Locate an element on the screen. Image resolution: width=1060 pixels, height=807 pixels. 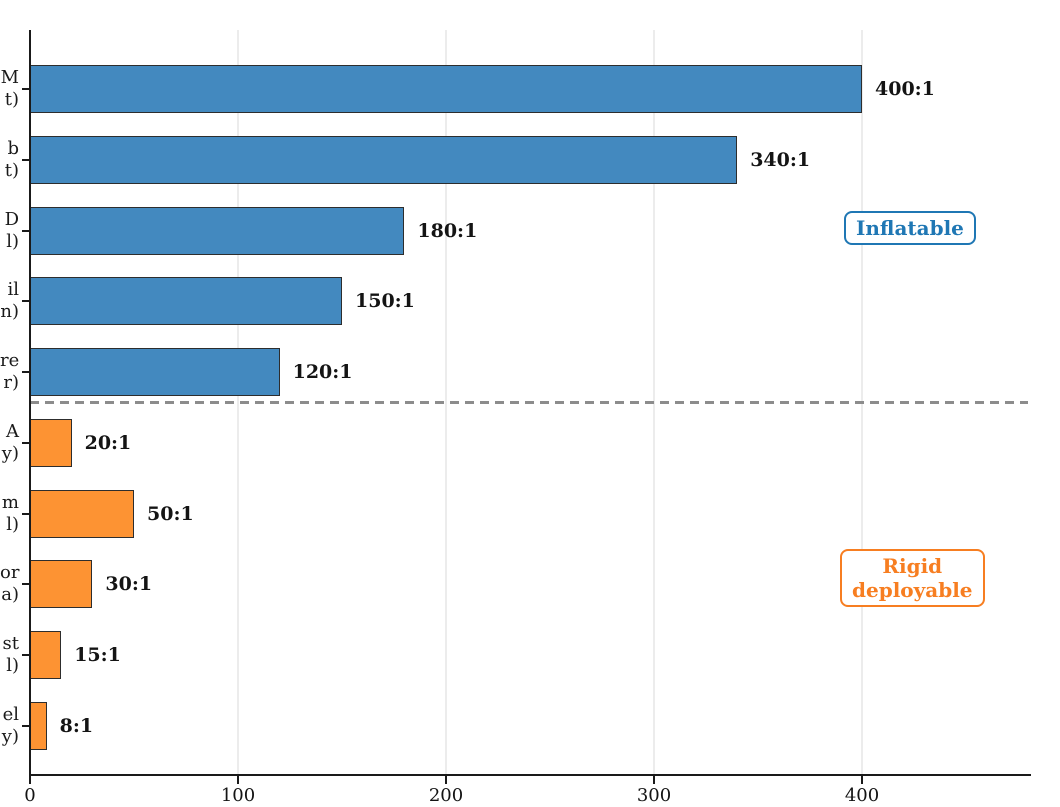
bar-value-label: 150:1 is located at coordinates (385, 301).